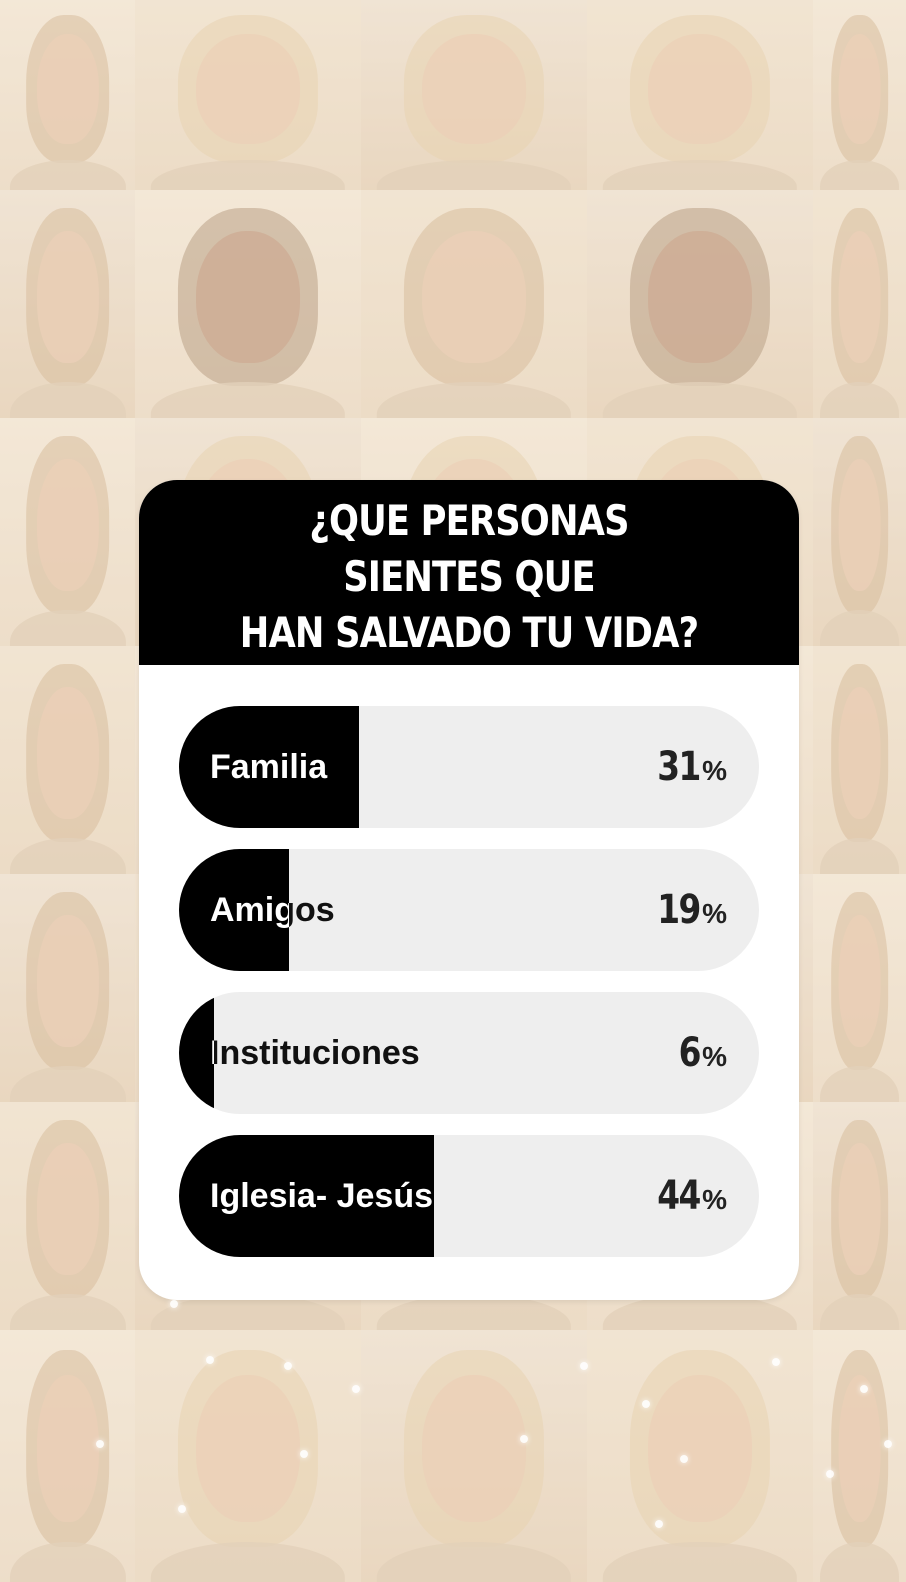 This screenshot has width=906, height=1582. Describe the element at coordinates (272, 910) in the screenshot. I see `poll-option-label: Amigos` at that location.